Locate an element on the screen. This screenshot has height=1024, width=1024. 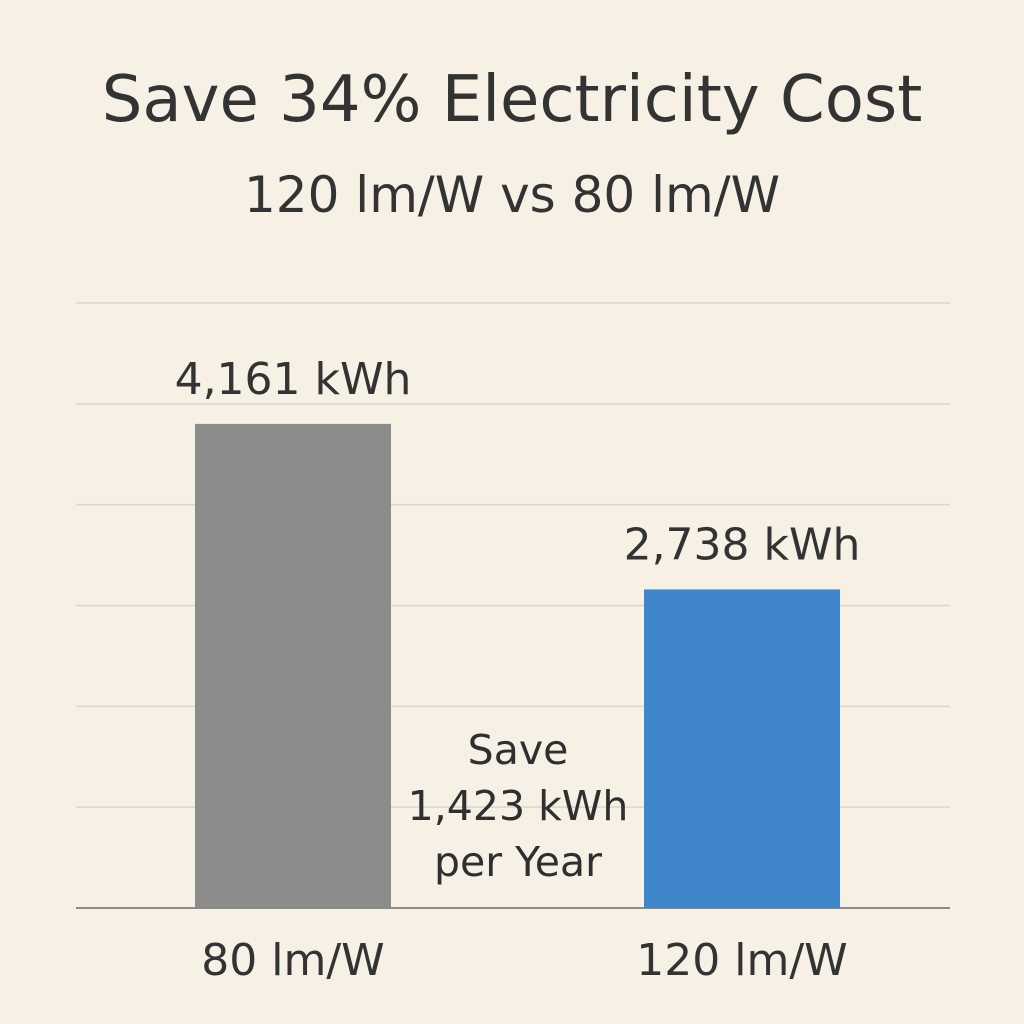
savings-annotation: Save 1,423 kWh per Year is located at coordinates (518, 806).